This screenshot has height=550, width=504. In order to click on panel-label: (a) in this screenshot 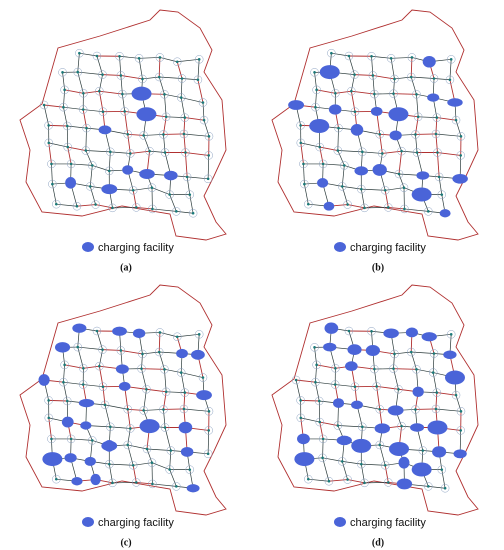, I will do `click(126, 267)`.